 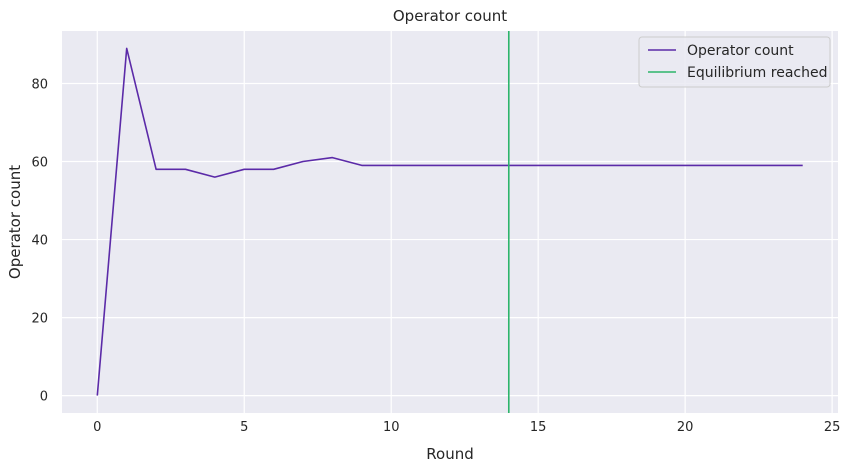 What do you see at coordinates (538, 427) in the screenshot?
I see `x-tick-label: 15` at bounding box center [538, 427].